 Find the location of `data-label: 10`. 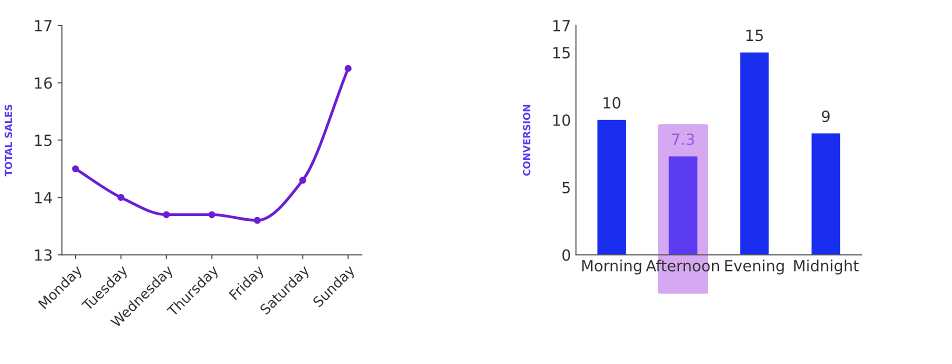

data-label: 10 is located at coordinates (612, 103).